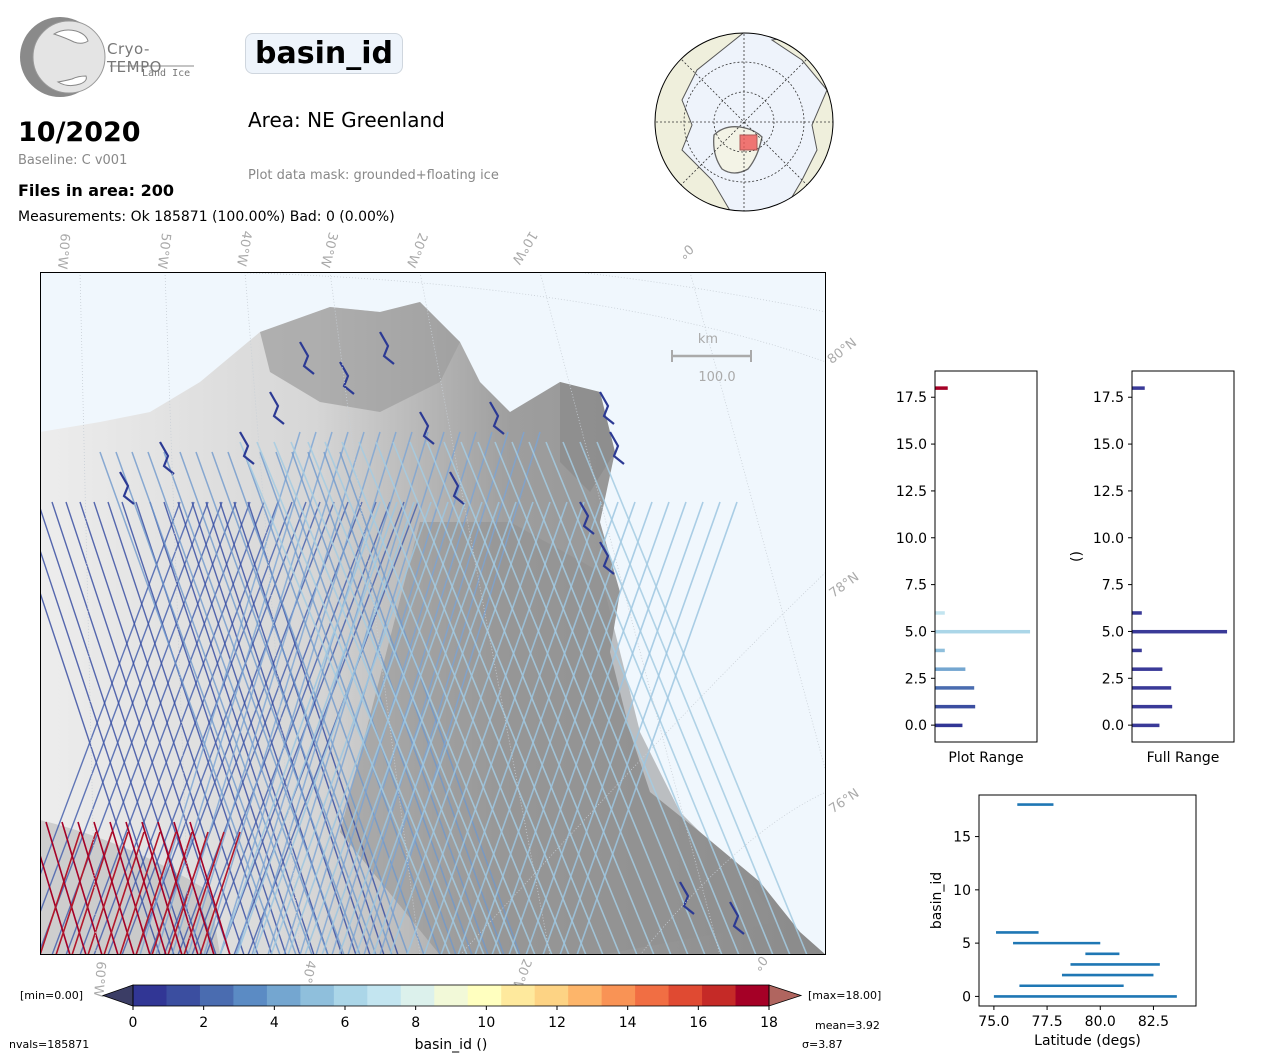 Image resolution: width=1272 pixels, height=1060 pixels. Describe the element at coordinates (1077, 556) in the screenshot. I see `y-axis-label: ()` at that location.